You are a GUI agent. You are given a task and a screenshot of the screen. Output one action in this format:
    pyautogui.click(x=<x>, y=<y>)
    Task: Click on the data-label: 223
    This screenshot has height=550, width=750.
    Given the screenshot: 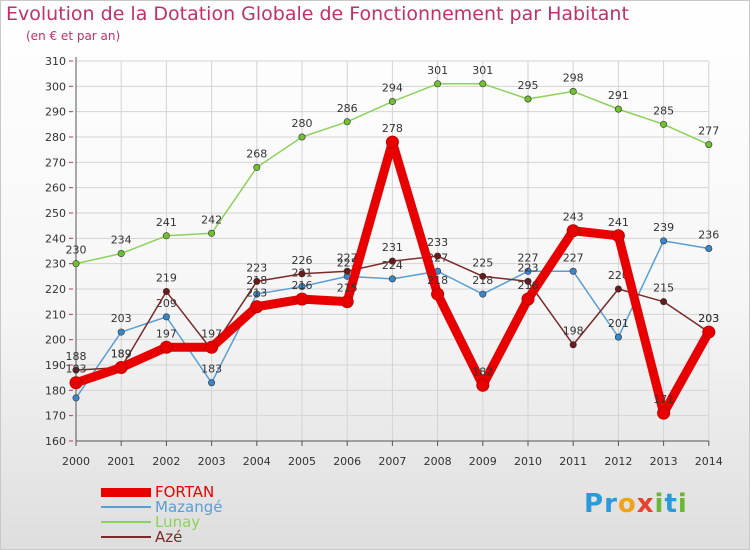 What is the action you would take?
    pyautogui.click(x=528, y=267)
    